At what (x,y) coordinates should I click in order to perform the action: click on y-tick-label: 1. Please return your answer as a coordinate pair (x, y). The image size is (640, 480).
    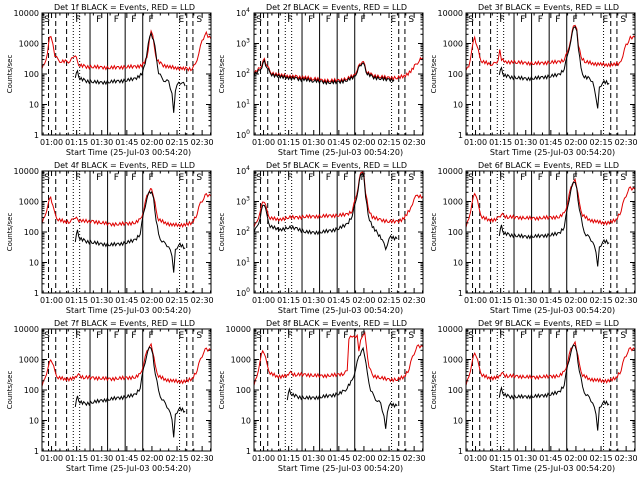
    Looking at the image, I should click on (36, 451).